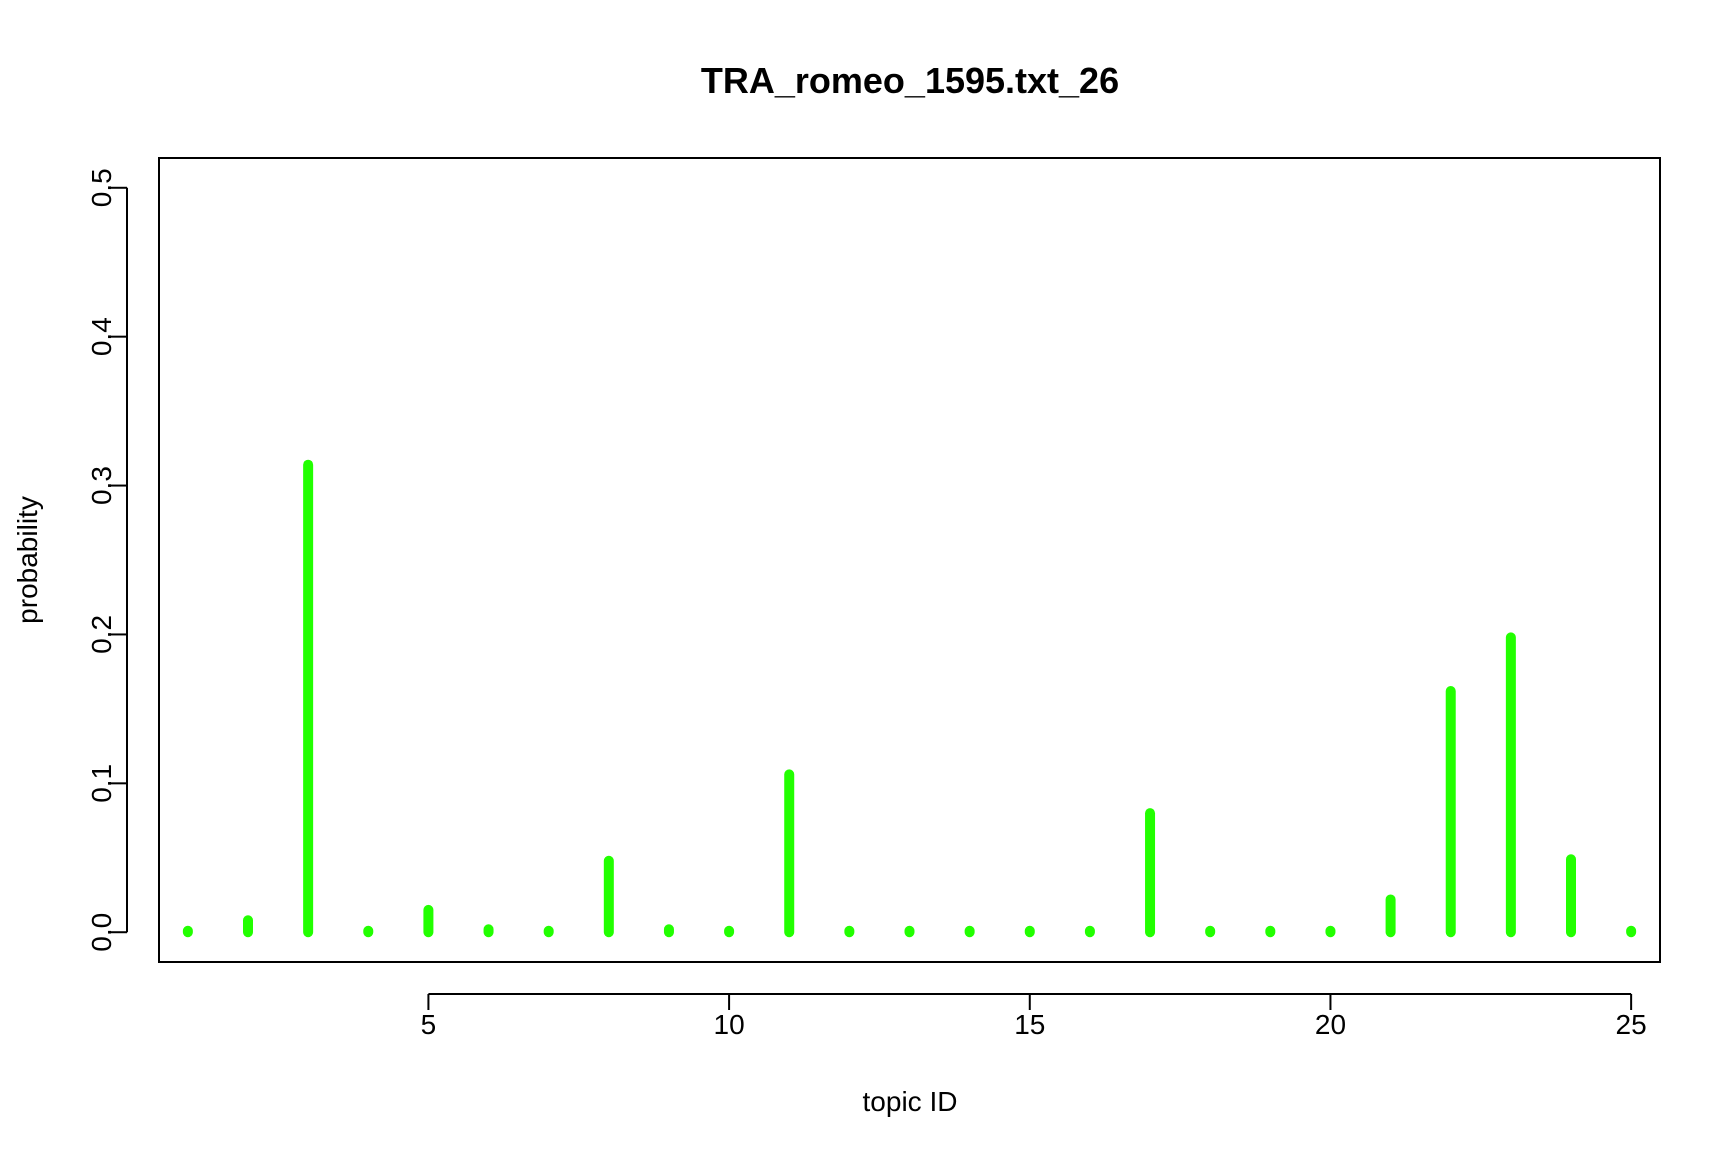 The image size is (1728, 1152). Describe the element at coordinates (429, 1024) in the screenshot. I see `x-tick-label: 5` at that location.